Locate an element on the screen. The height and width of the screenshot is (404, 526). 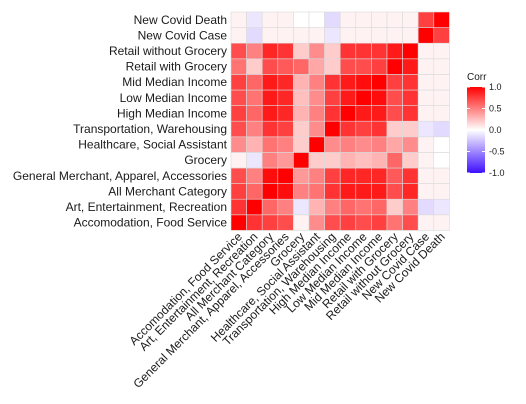
y-tick-label: New Covid Case is located at coordinates (183, 35).